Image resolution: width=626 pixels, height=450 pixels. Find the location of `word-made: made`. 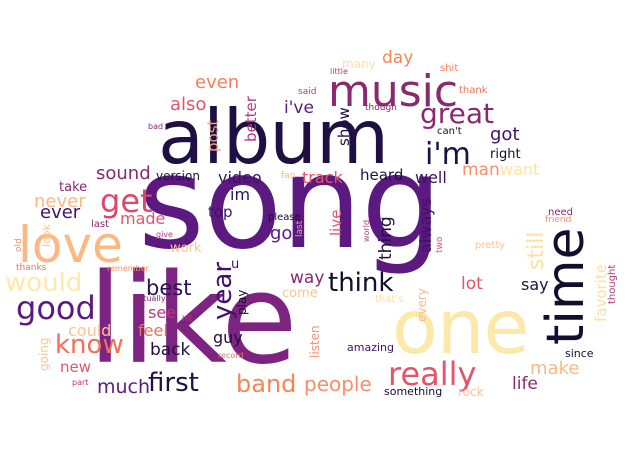

word-made: made is located at coordinates (143, 218).